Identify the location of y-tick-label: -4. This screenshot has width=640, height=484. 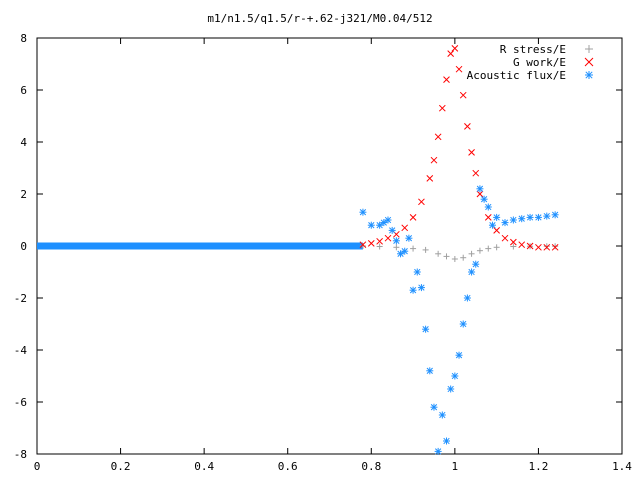
(21, 350).